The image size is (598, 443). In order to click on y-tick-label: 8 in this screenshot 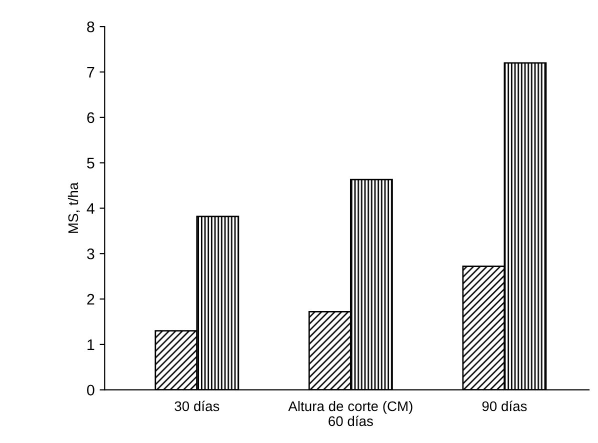, I will do `click(90, 26)`.